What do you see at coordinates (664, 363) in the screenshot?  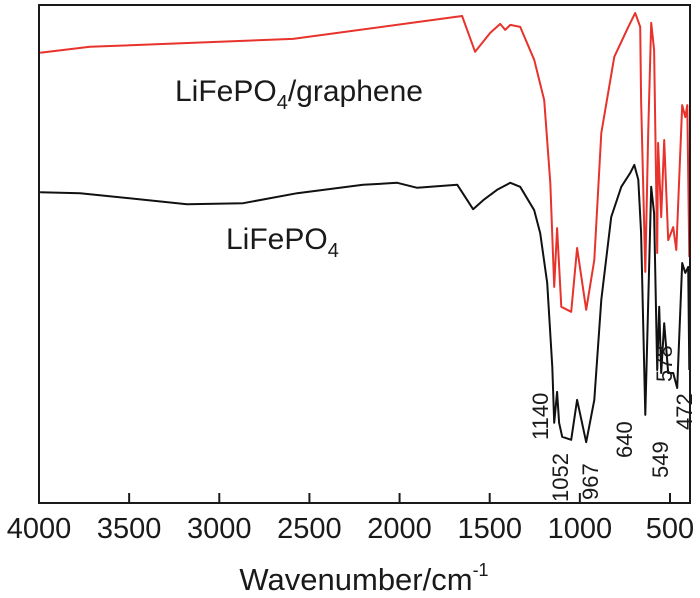 I see `peak-label-578: 578` at bounding box center [664, 363].